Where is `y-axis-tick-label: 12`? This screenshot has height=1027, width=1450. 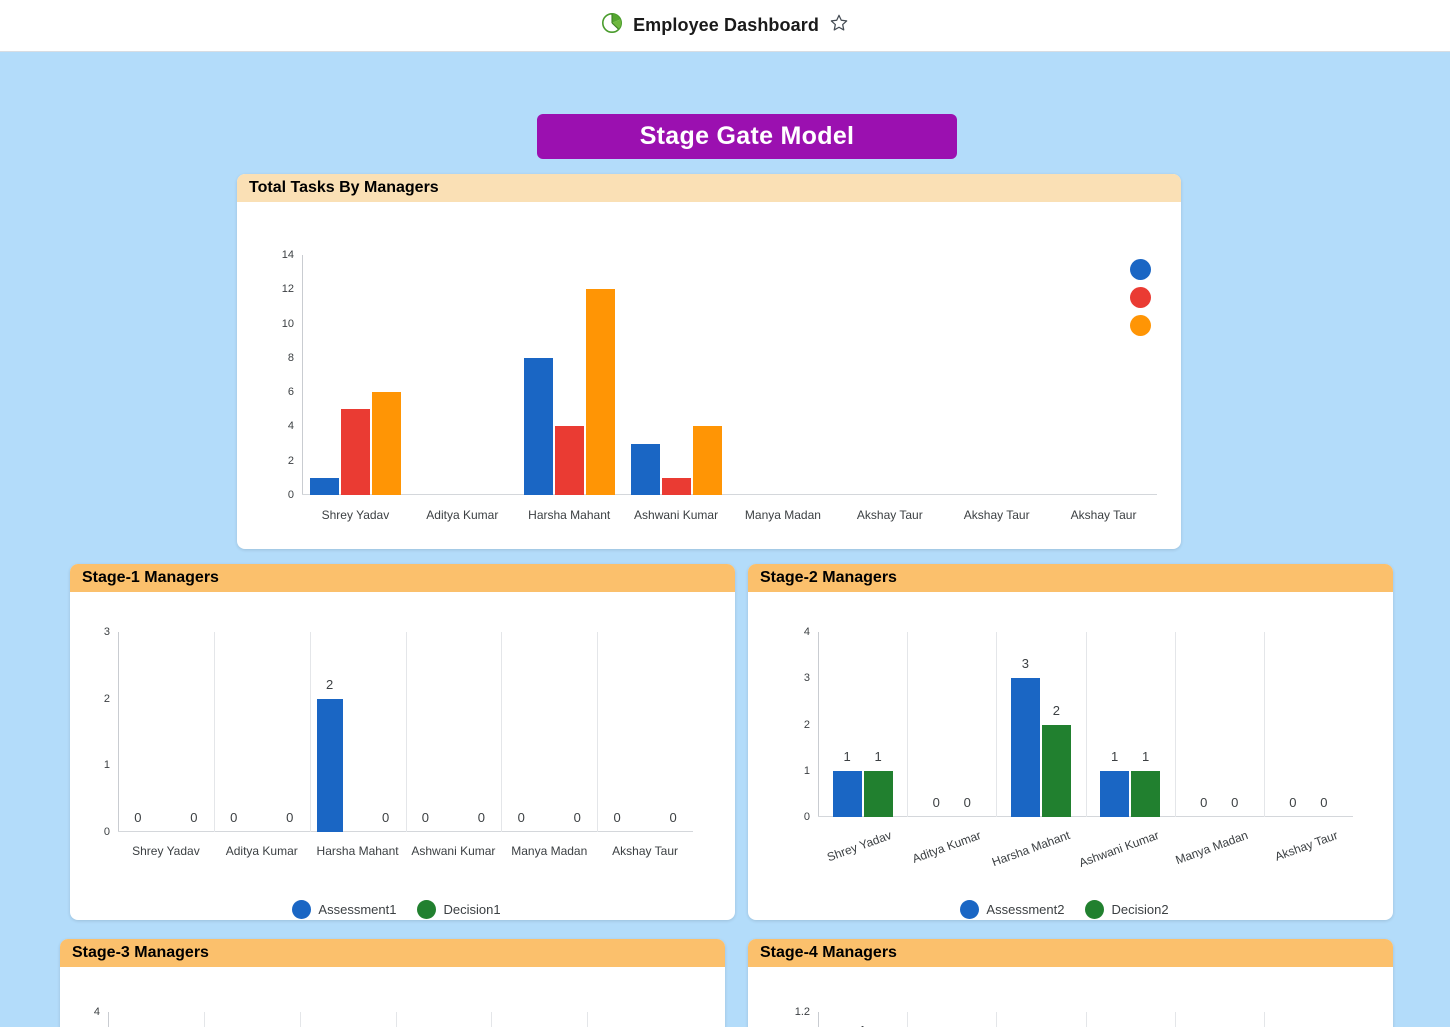 y-axis-tick-label: 12 is located at coordinates (287, 289).